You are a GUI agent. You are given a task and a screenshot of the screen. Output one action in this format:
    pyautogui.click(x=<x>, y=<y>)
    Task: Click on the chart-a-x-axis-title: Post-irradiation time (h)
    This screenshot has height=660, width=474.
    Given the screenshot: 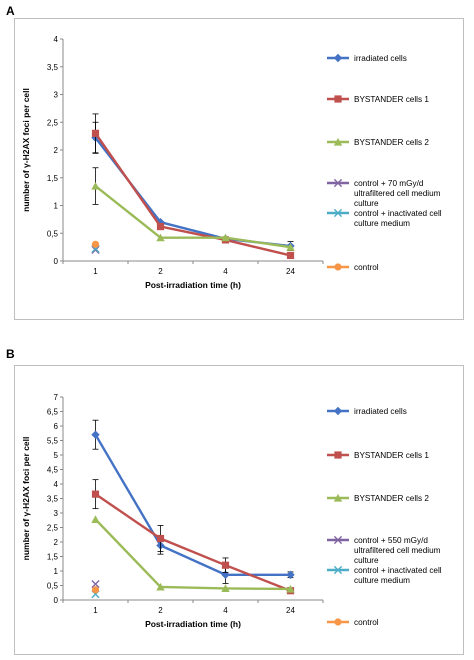 What is the action you would take?
    pyautogui.click(x=193, y=285)
    